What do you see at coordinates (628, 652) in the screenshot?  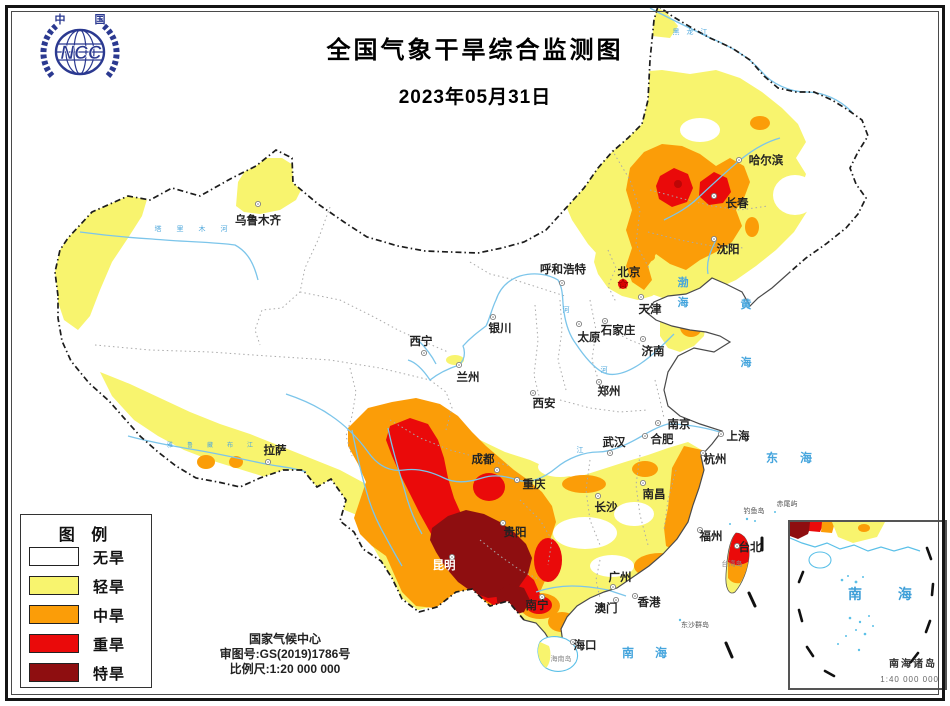 I see `sea-label: 南` at bounding box center [628, 652].